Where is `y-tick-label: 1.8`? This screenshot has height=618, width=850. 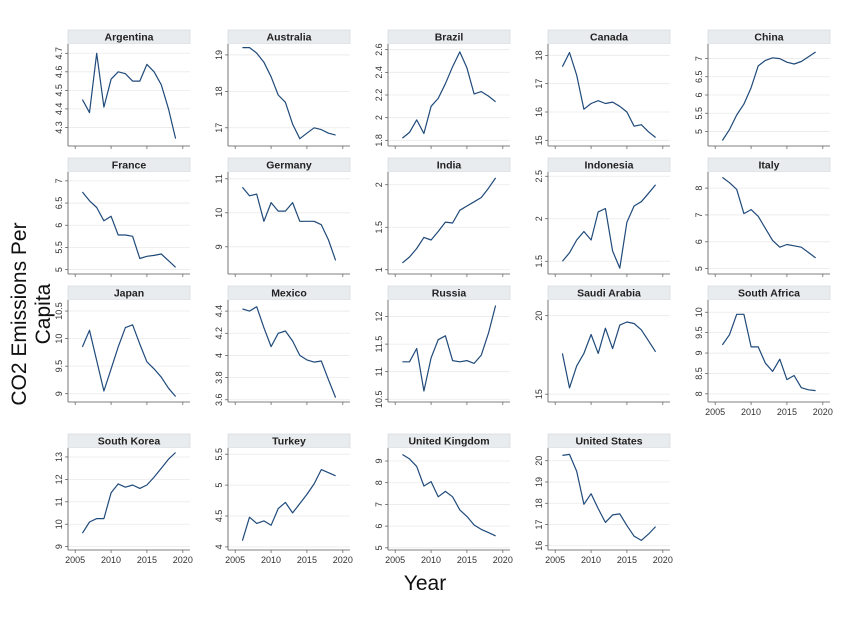
y-tick-label: 1.8 is located at coordinates (379, 140).